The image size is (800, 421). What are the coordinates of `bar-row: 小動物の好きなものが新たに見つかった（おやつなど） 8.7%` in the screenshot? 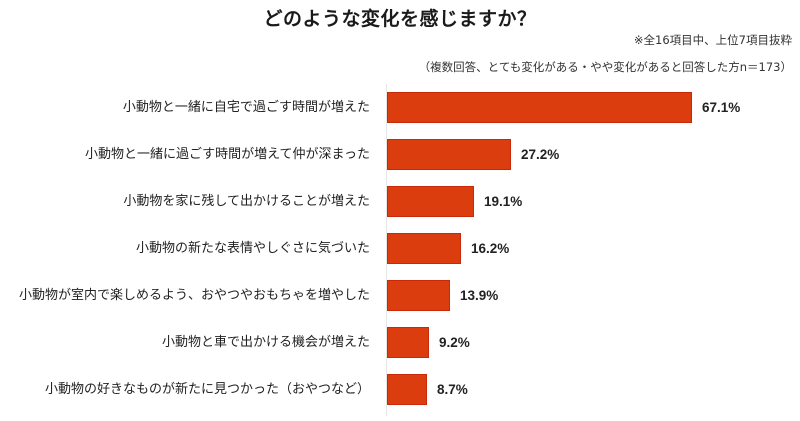 It's located at (400, 389).